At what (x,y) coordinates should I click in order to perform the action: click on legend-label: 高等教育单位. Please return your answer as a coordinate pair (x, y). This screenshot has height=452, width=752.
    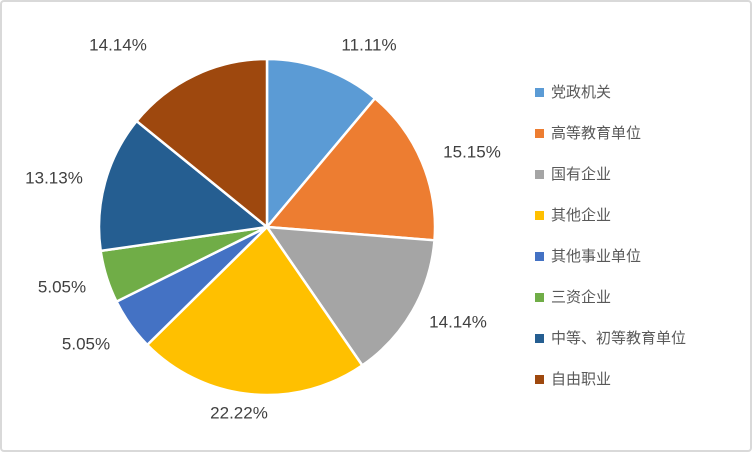
    Looking at the image, I should click on (596, 133).